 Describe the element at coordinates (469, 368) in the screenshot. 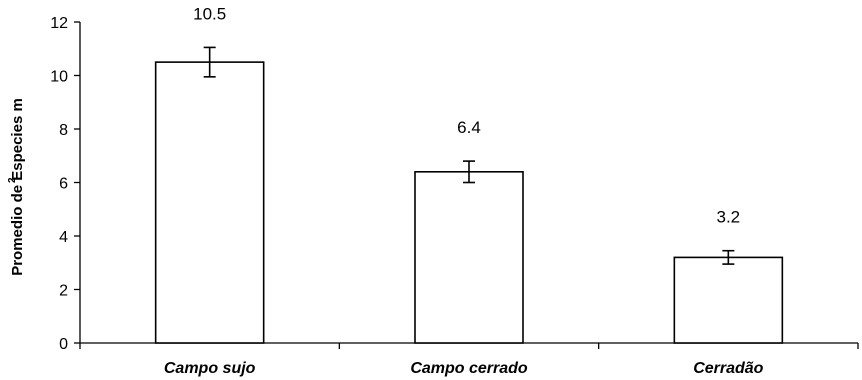

I see `x-category-label-2: Campo cerrado` at that location.